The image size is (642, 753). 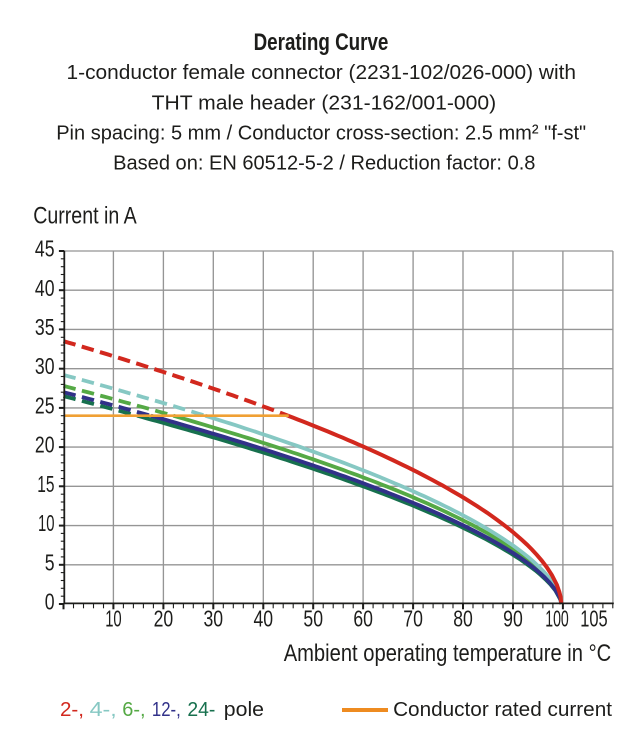 I want to click on svg-text: 50, so click(x=313, y=618).